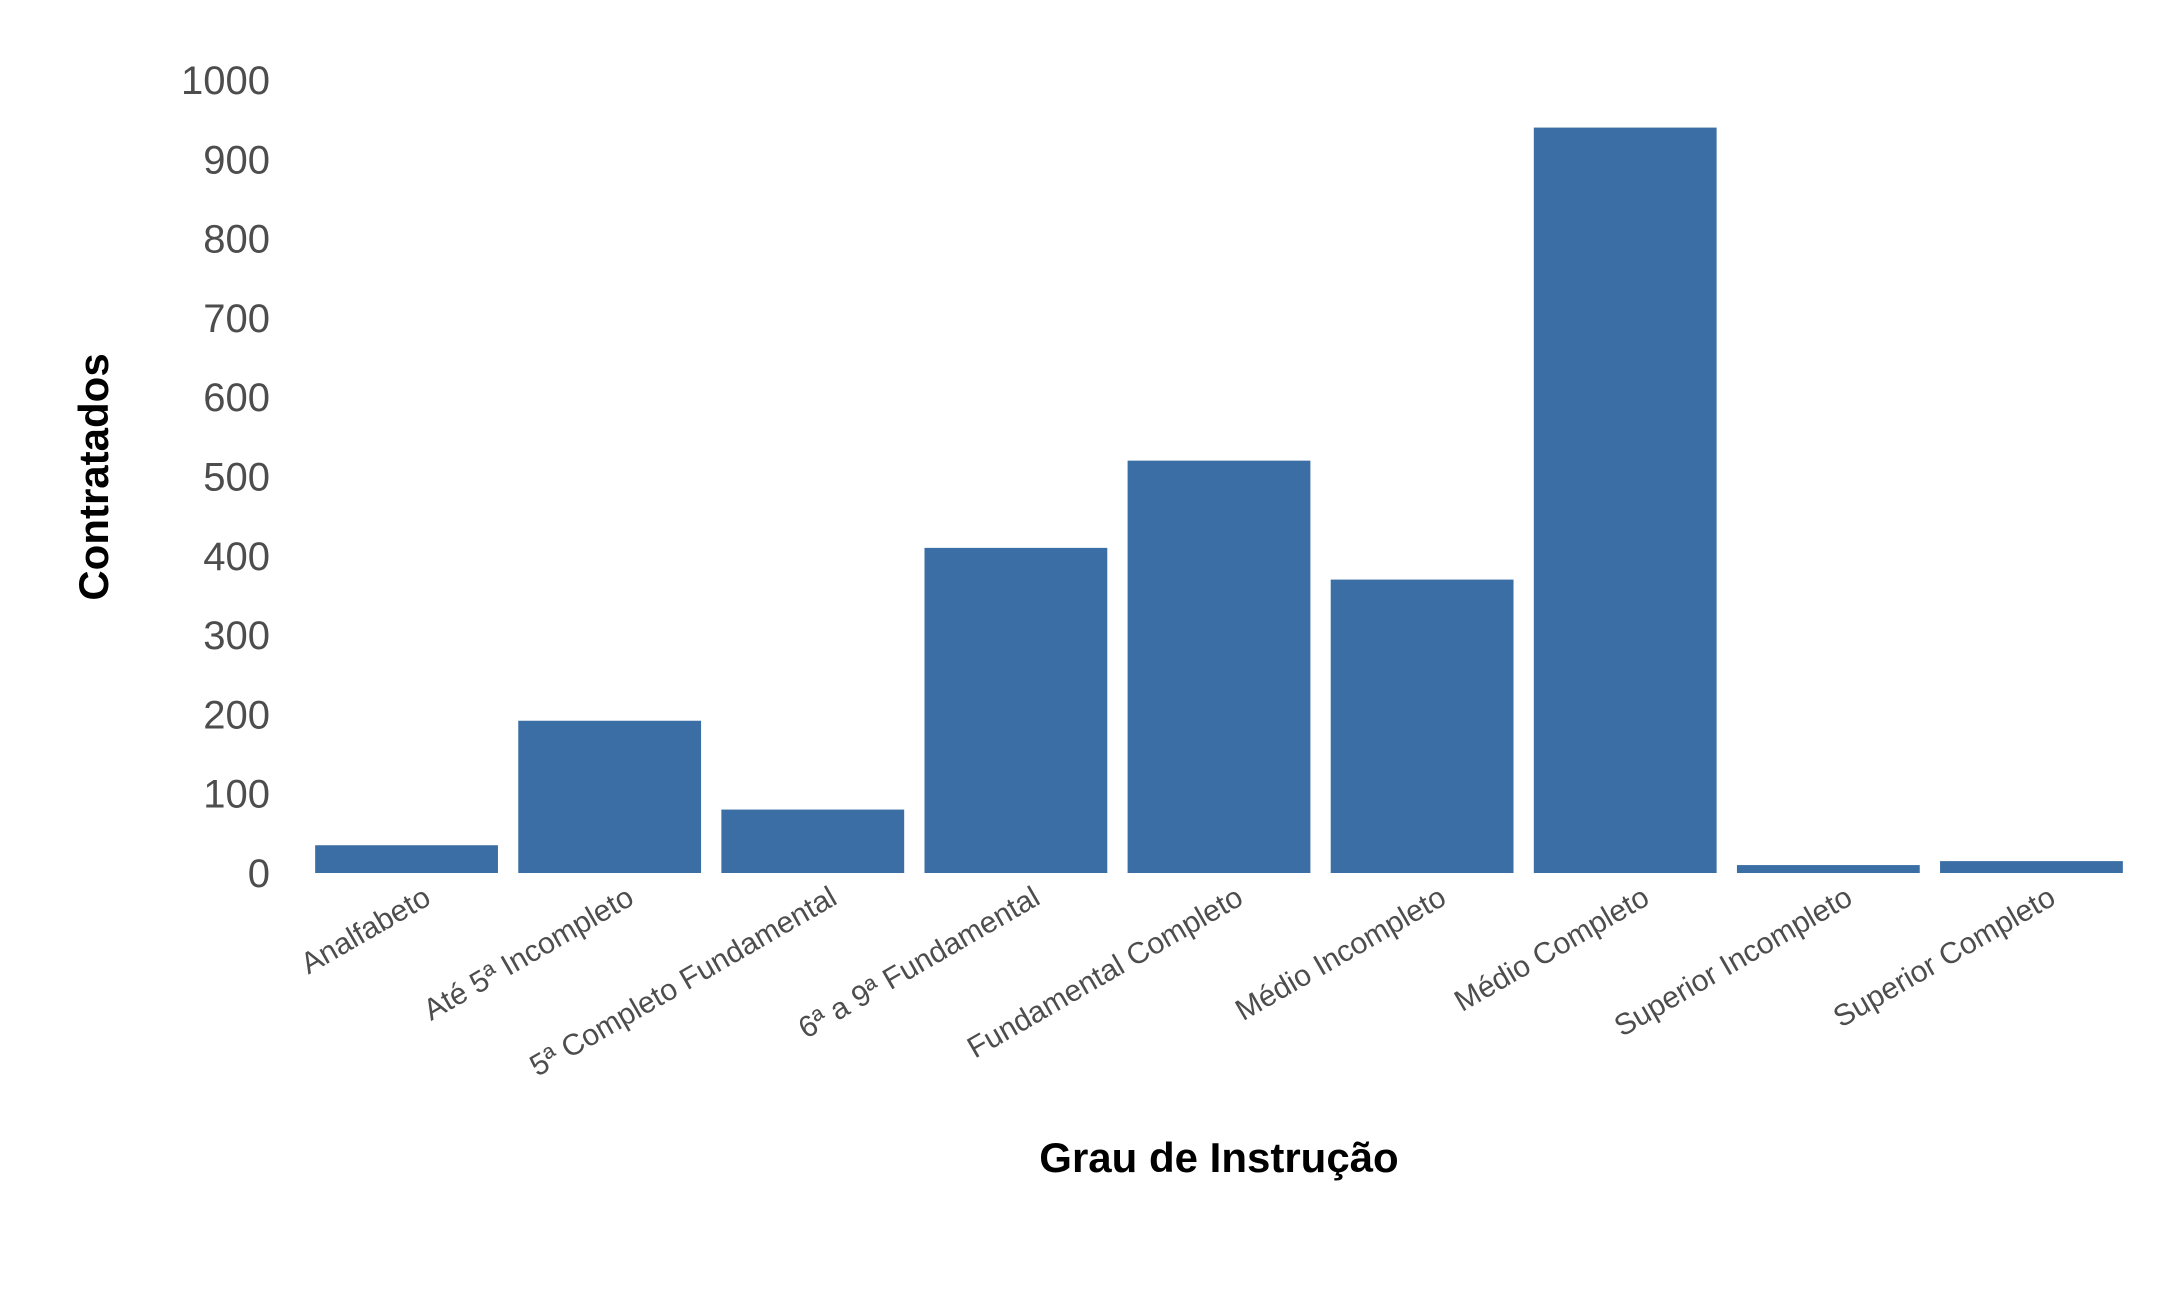  What do you see at coordinates (93, 476) in the screenshot?
I see `y-axis-title: Contratados` at bounding box center [93, 476].